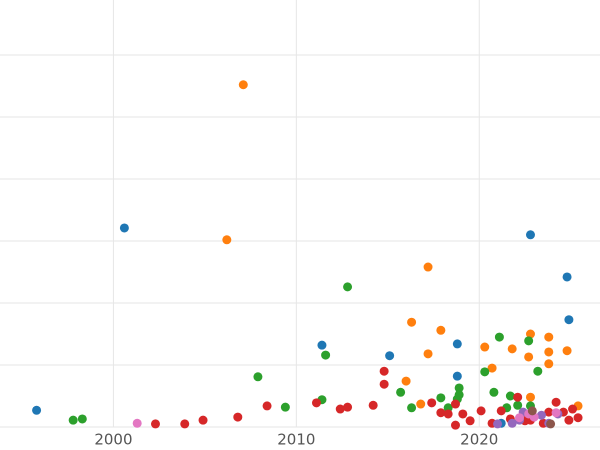 This screenshot has height=450, width=600. I want to click on x-tick-label: 2000, so click(113, 440).